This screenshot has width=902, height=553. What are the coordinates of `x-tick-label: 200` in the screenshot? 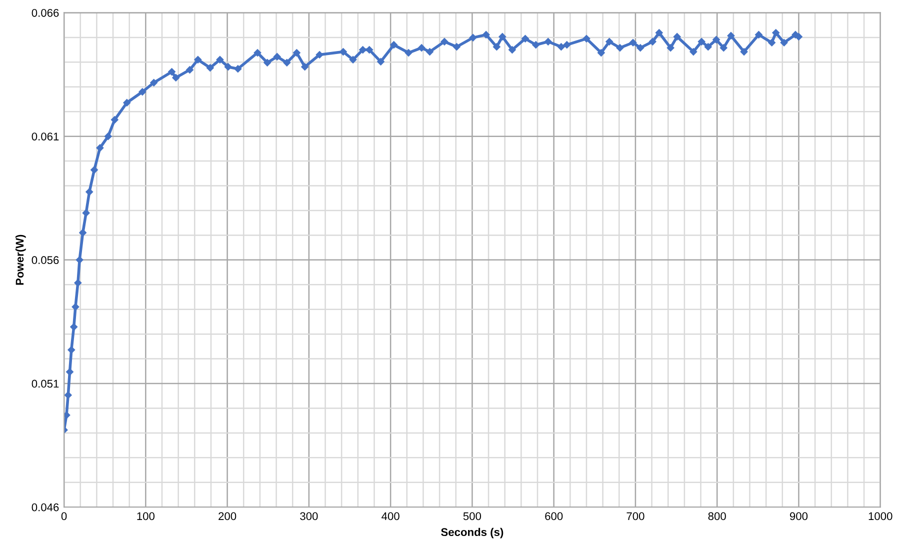 It's located at (227, 516).